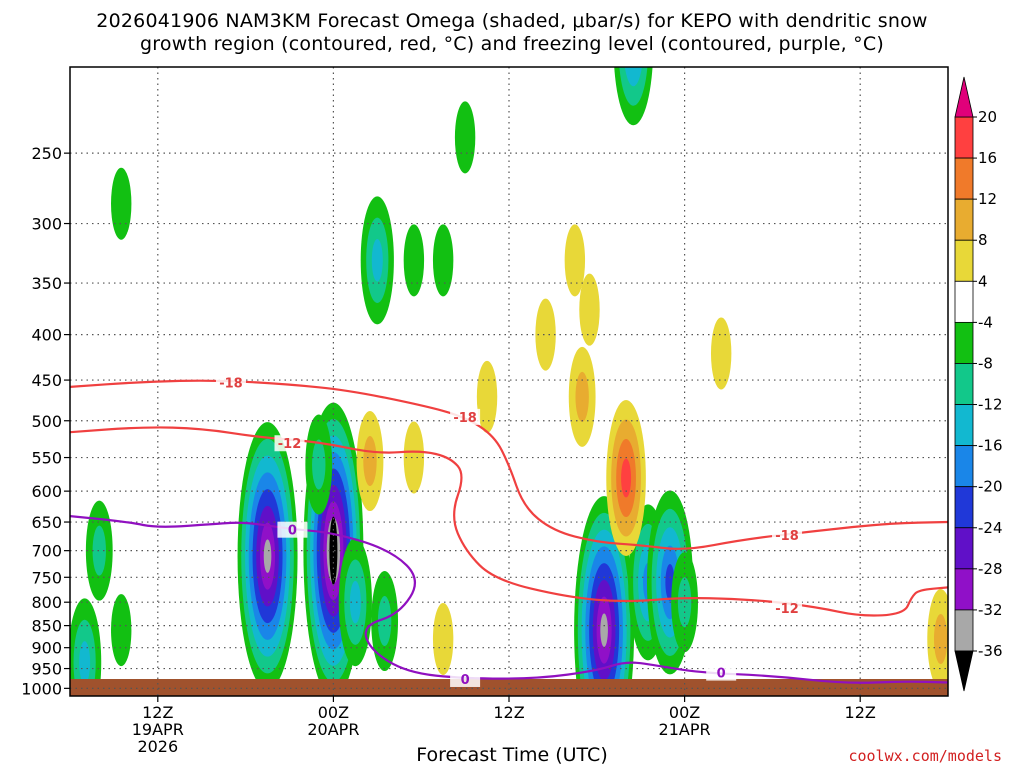 This screenshot has height=768, width=1024. What do you see at coordinates (46, 648) in the screenshot?
I see `y-tick-label: 900` at bounding box center [46, 648].